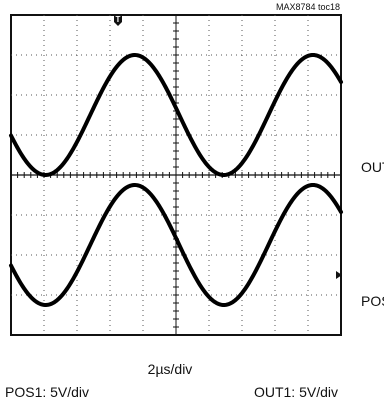 The height and width of the screenshot is (400, 384). I want to click on trigger-marker-label: T, so click(118, 19).